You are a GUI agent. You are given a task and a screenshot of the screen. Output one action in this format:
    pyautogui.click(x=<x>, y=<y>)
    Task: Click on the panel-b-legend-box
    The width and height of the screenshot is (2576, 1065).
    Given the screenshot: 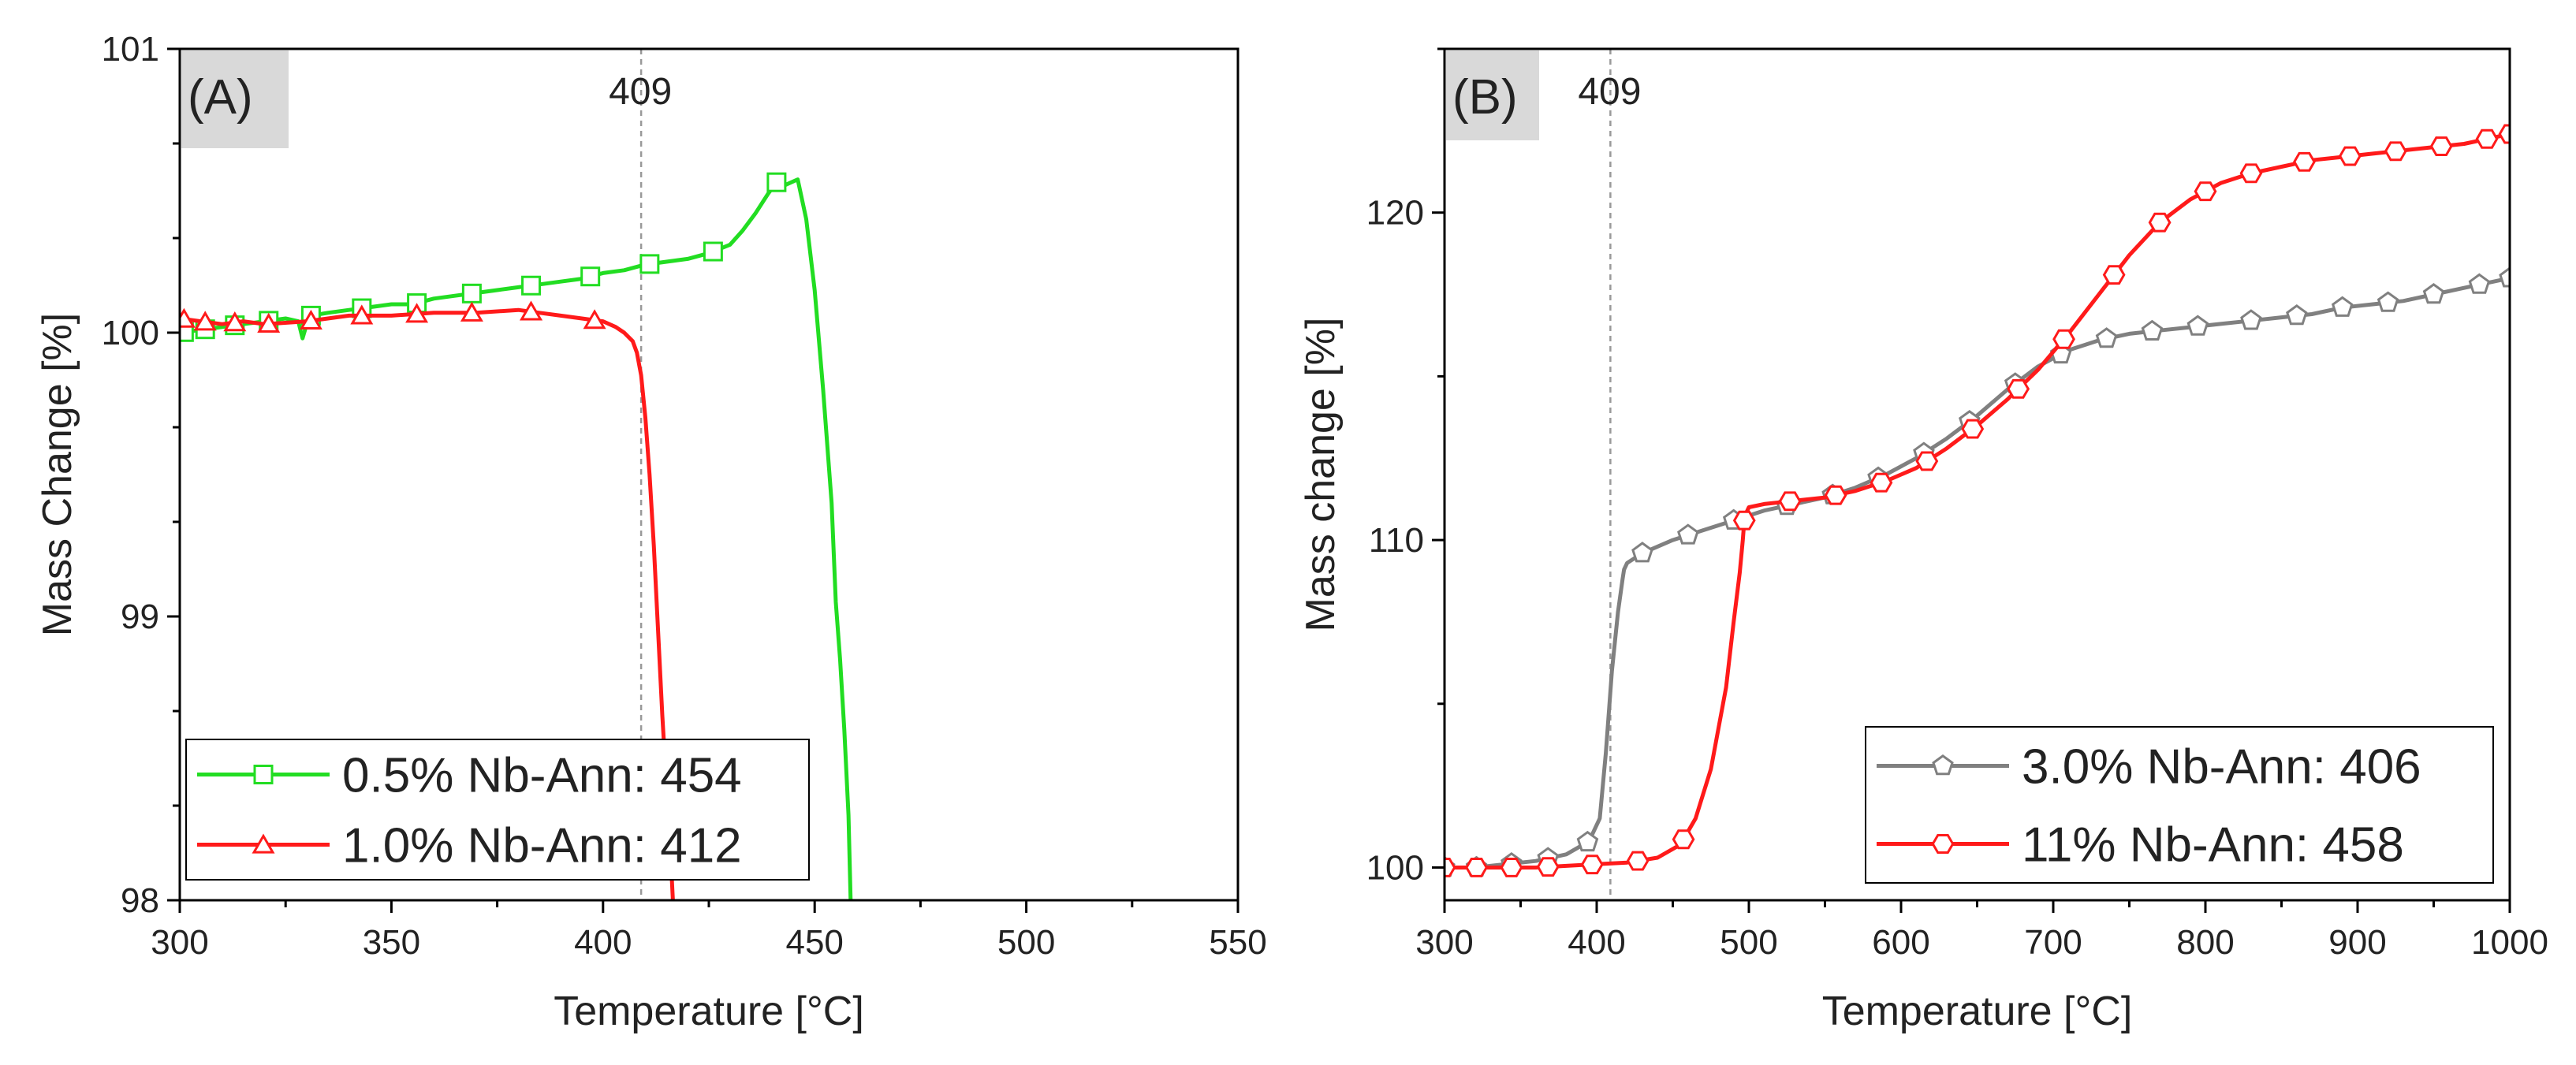 What is the action you would take?
    pyautogui.click(x=2179, y=805)
    